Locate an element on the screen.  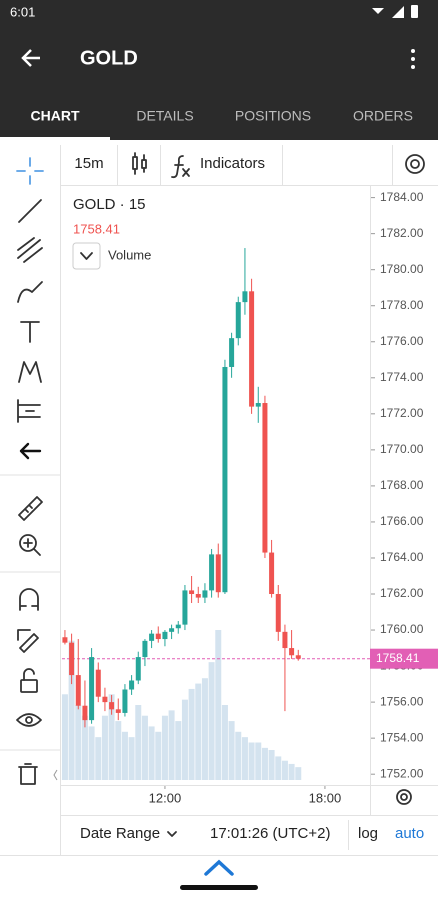
more-menu is located at coordinates (413, 59).